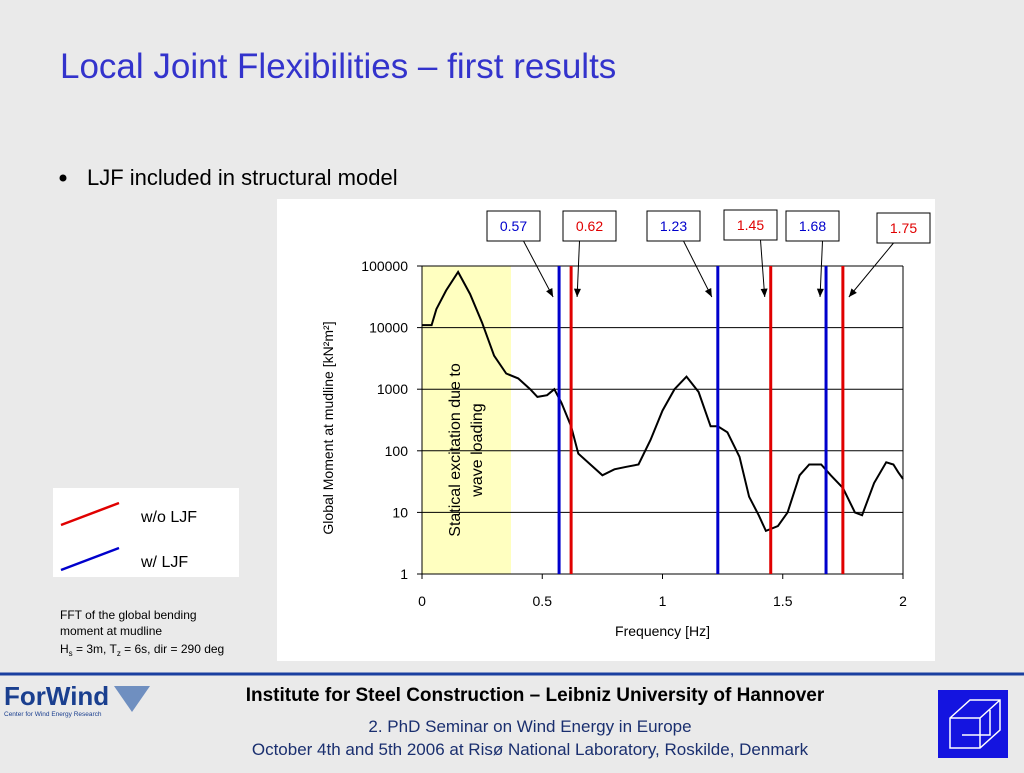  What do you see at coordinates (64, 649) in the screenshot?
I see `formula-text: H` at bounding box center [64, 649].